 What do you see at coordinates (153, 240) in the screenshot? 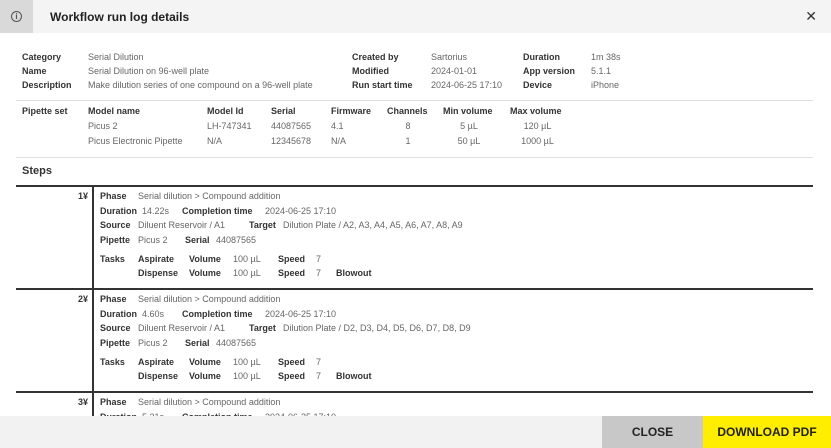
I see `pipette-value: Picus 2` at bounding box center [153, 240].